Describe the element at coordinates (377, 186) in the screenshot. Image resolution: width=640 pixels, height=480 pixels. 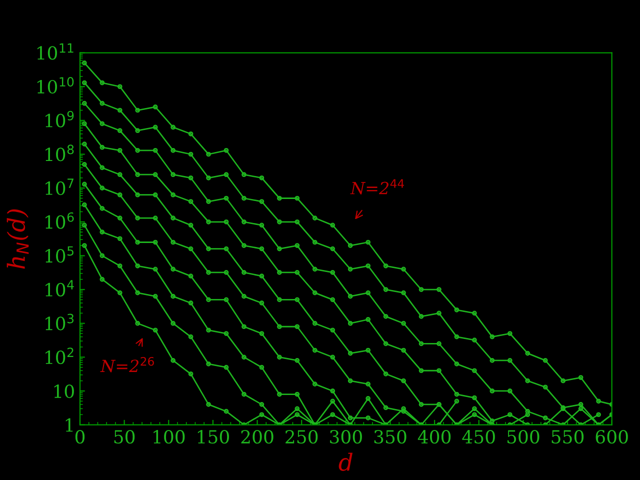
I see `annotation: N=2$^{44}$` at that location.